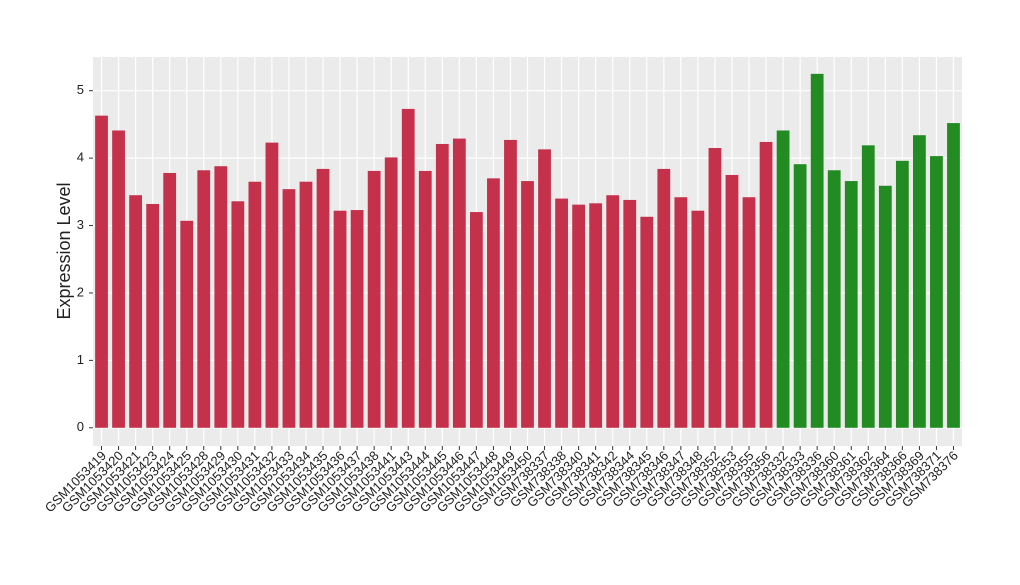 This screenshot has width=1020, height=585. I want to click on y-tick-label: 3, so click(80, 224).